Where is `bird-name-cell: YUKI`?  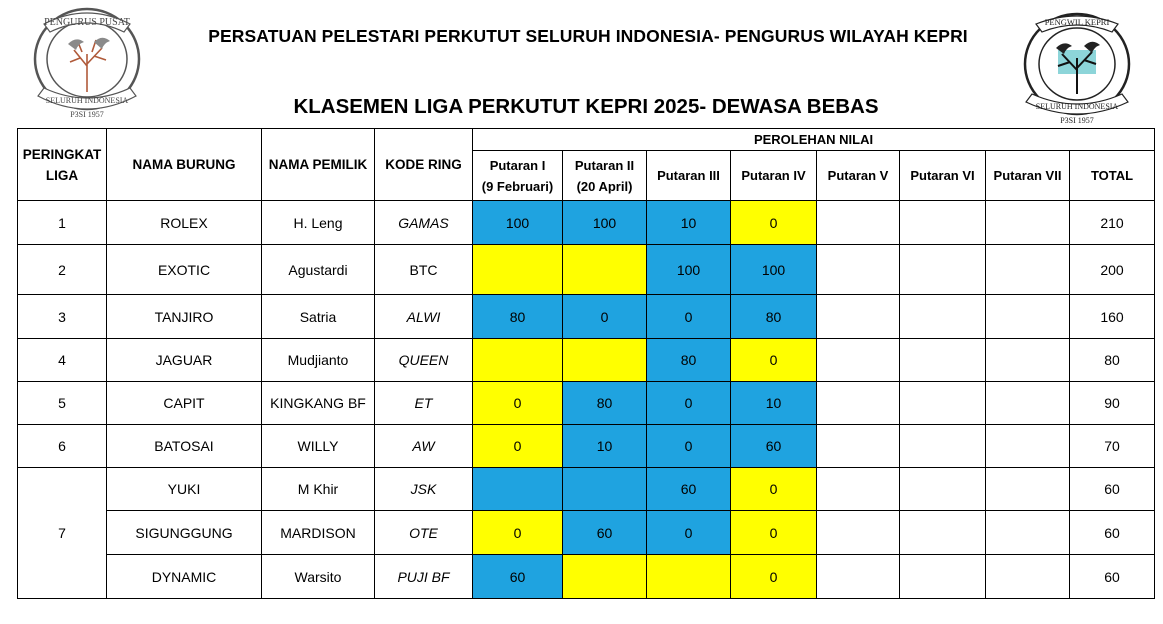 bird-name-cell: YUKI is located at coordinates (184, 489).